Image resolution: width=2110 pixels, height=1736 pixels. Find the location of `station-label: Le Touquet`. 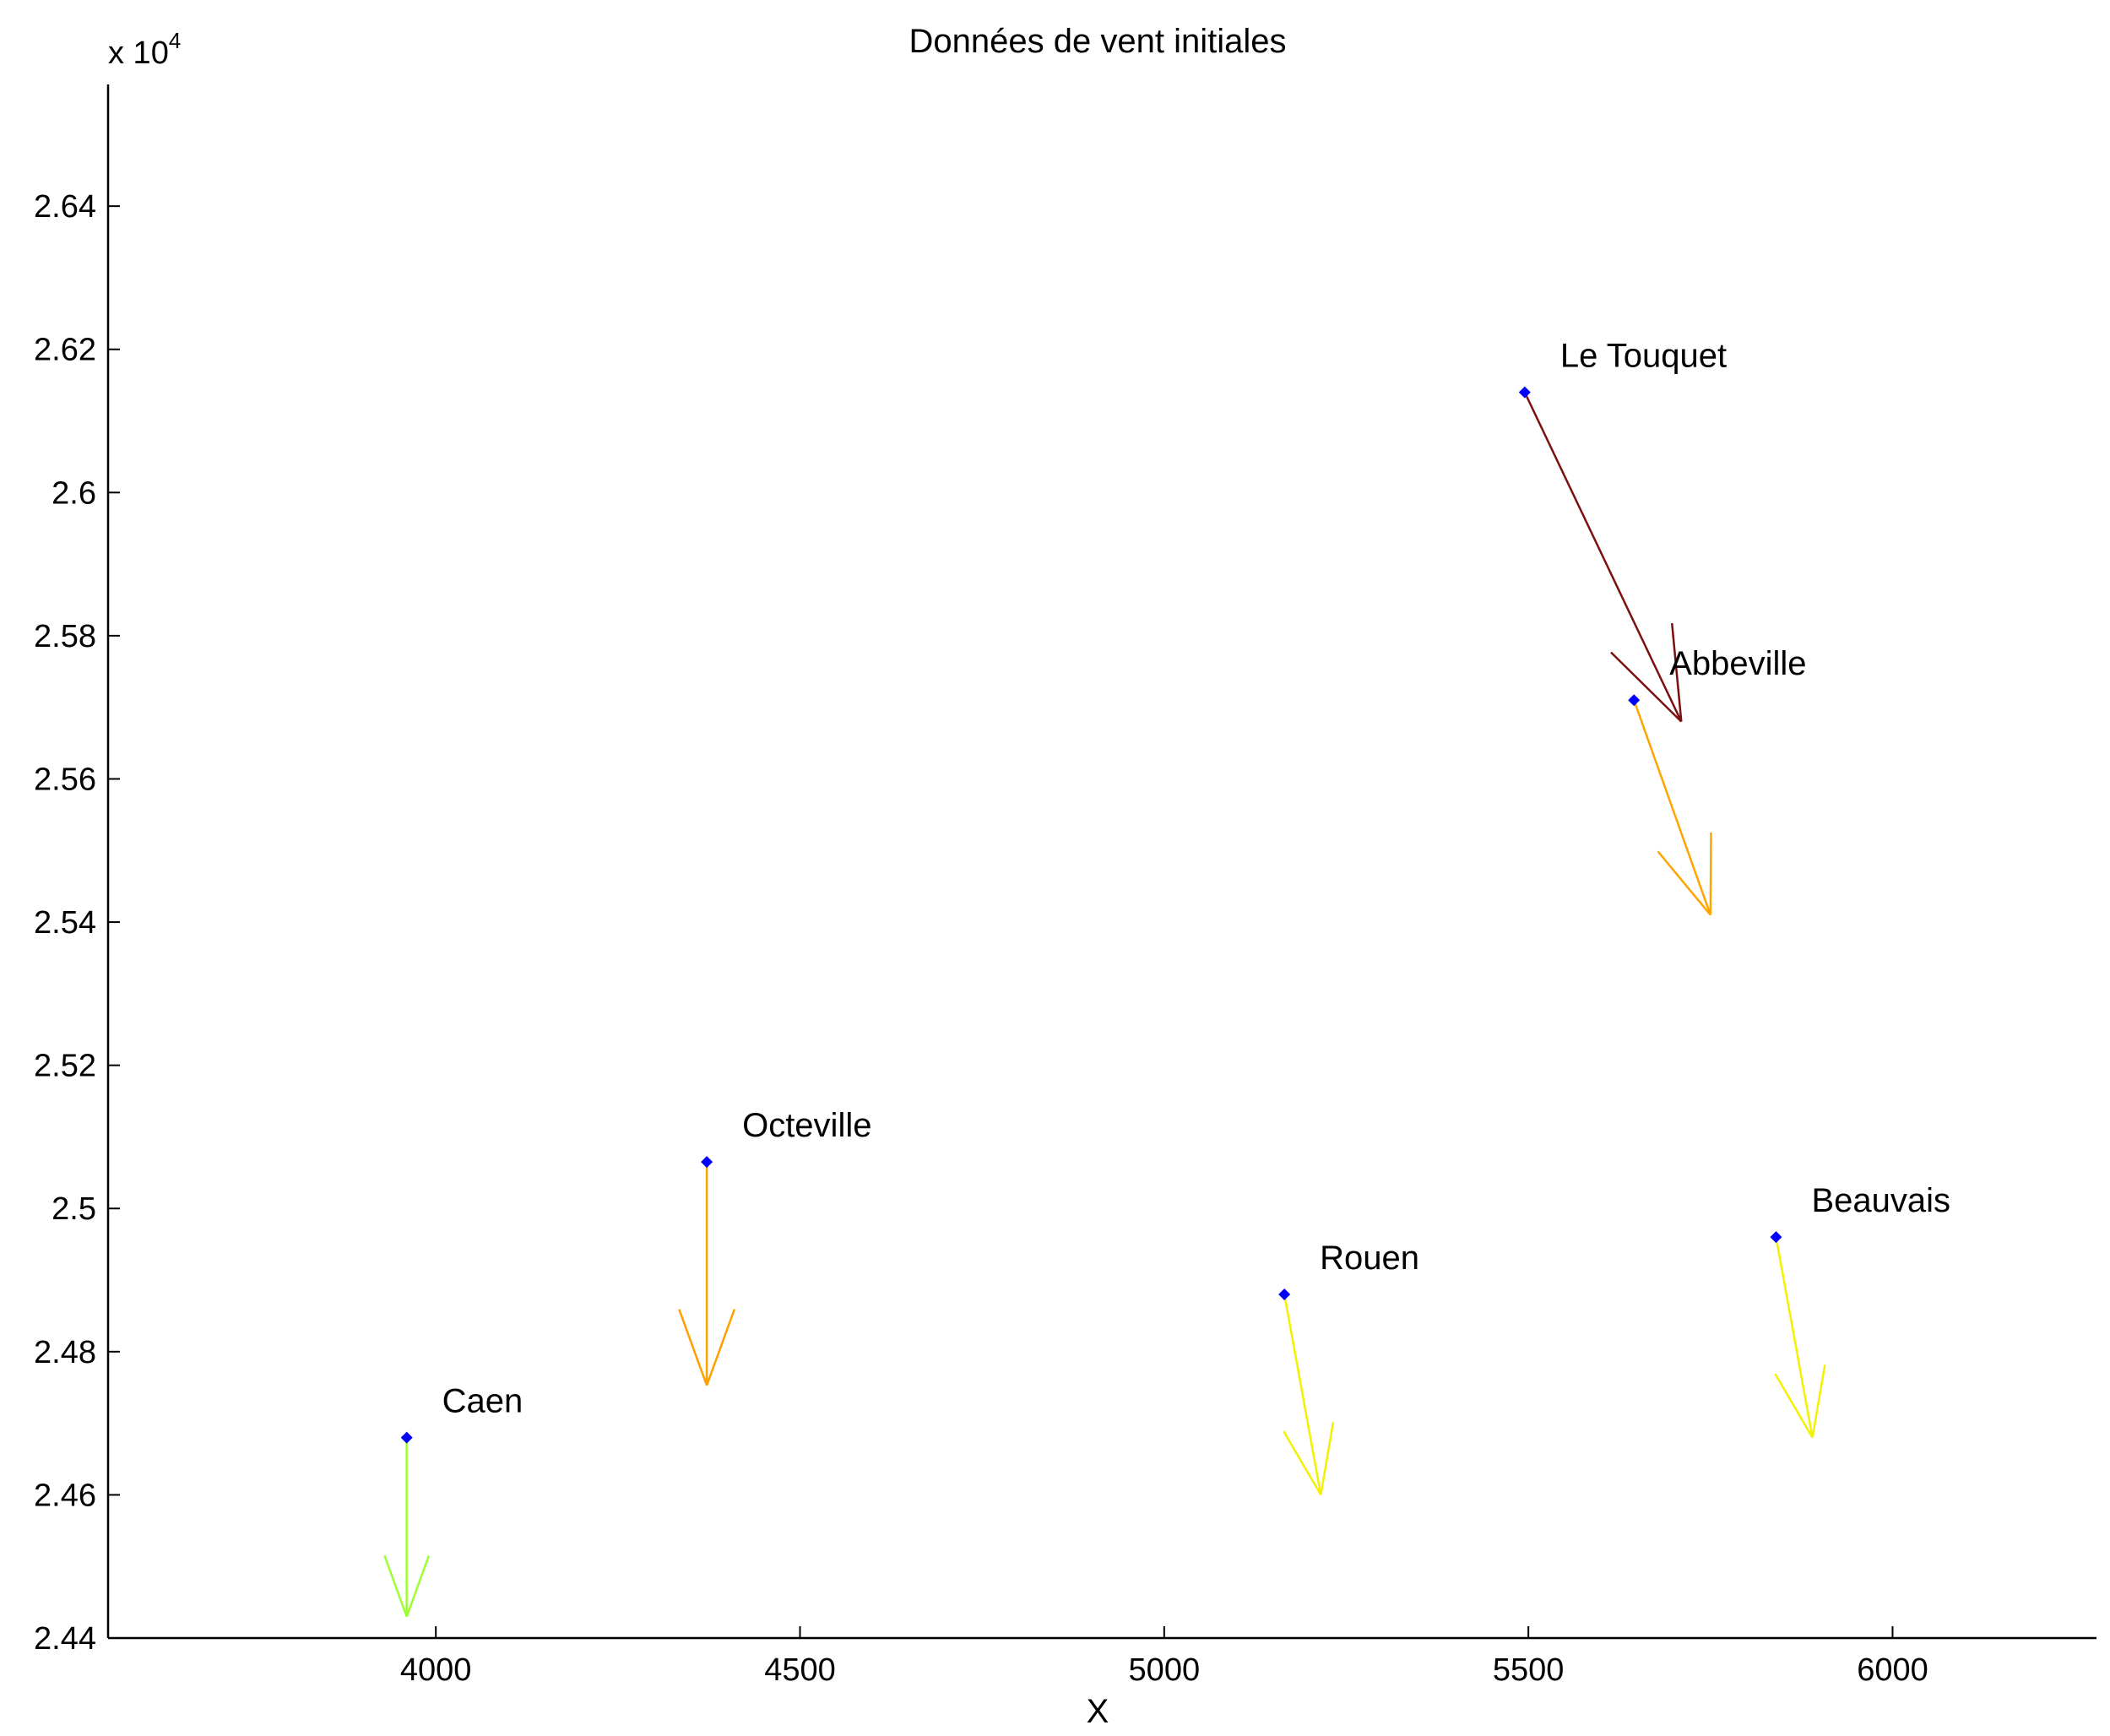

station-label: Le Touquet is located at coordinates (1643, 356).